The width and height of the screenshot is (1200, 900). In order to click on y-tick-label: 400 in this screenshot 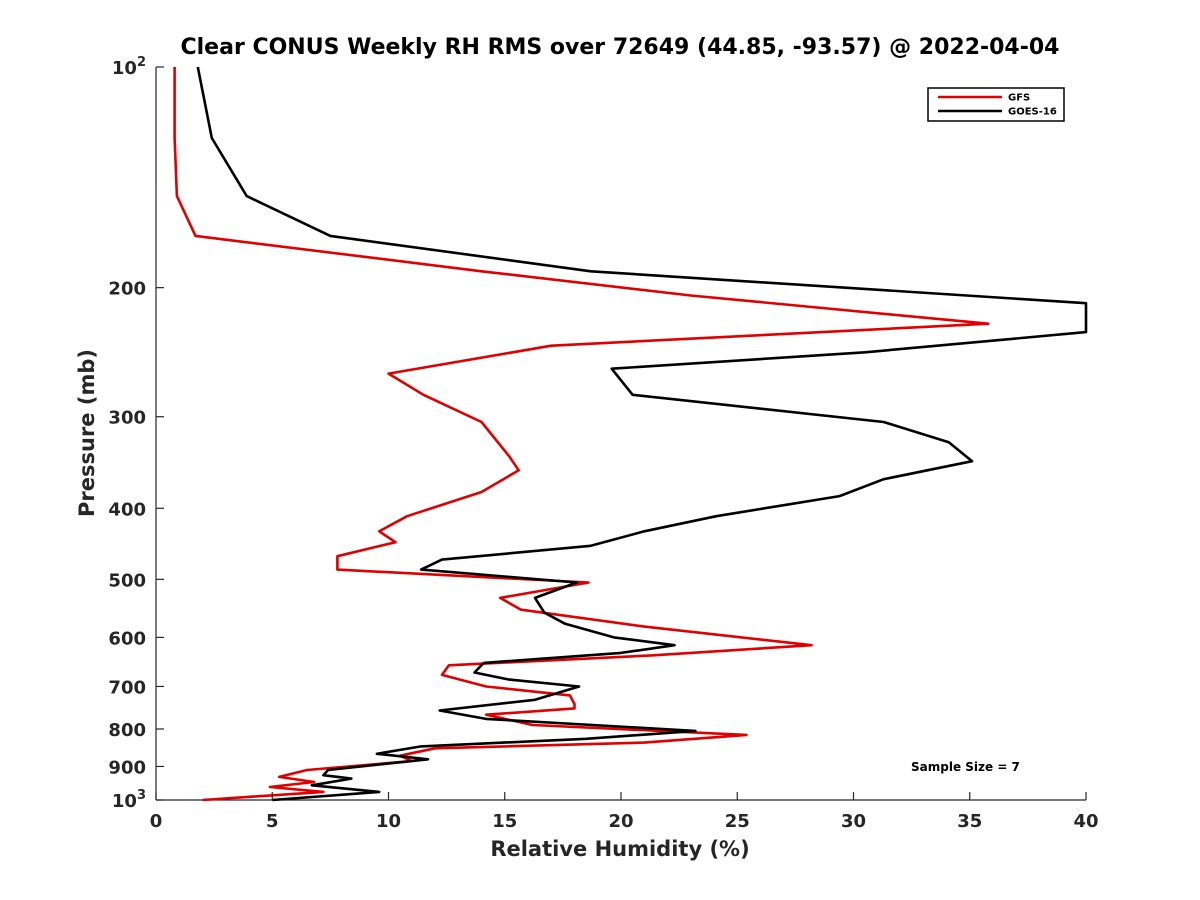, I will do `click(127, 509)`.